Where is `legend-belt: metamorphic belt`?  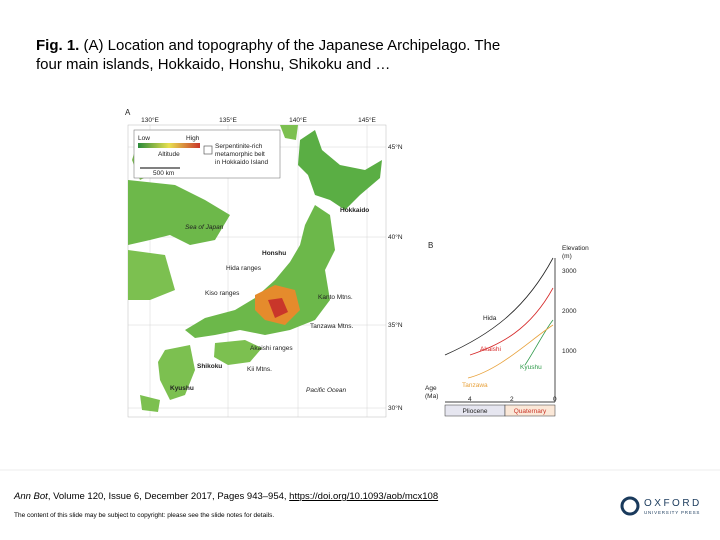
legend-belt: metamorphic belt is located at coordinates (240, 154).